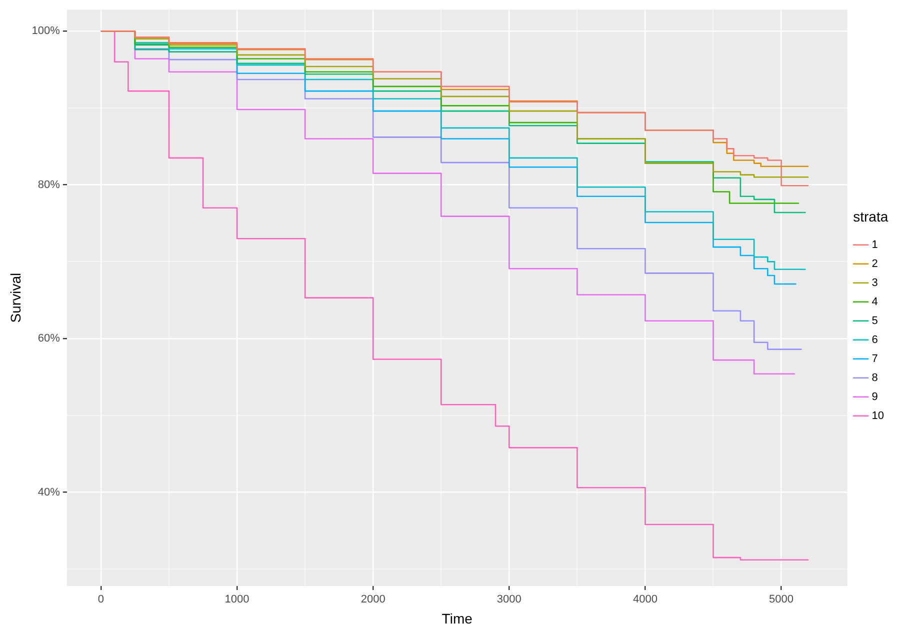 The height and width of the screenshot is (632, 902). I want to click on legend-label: 7, so click(875, 358).